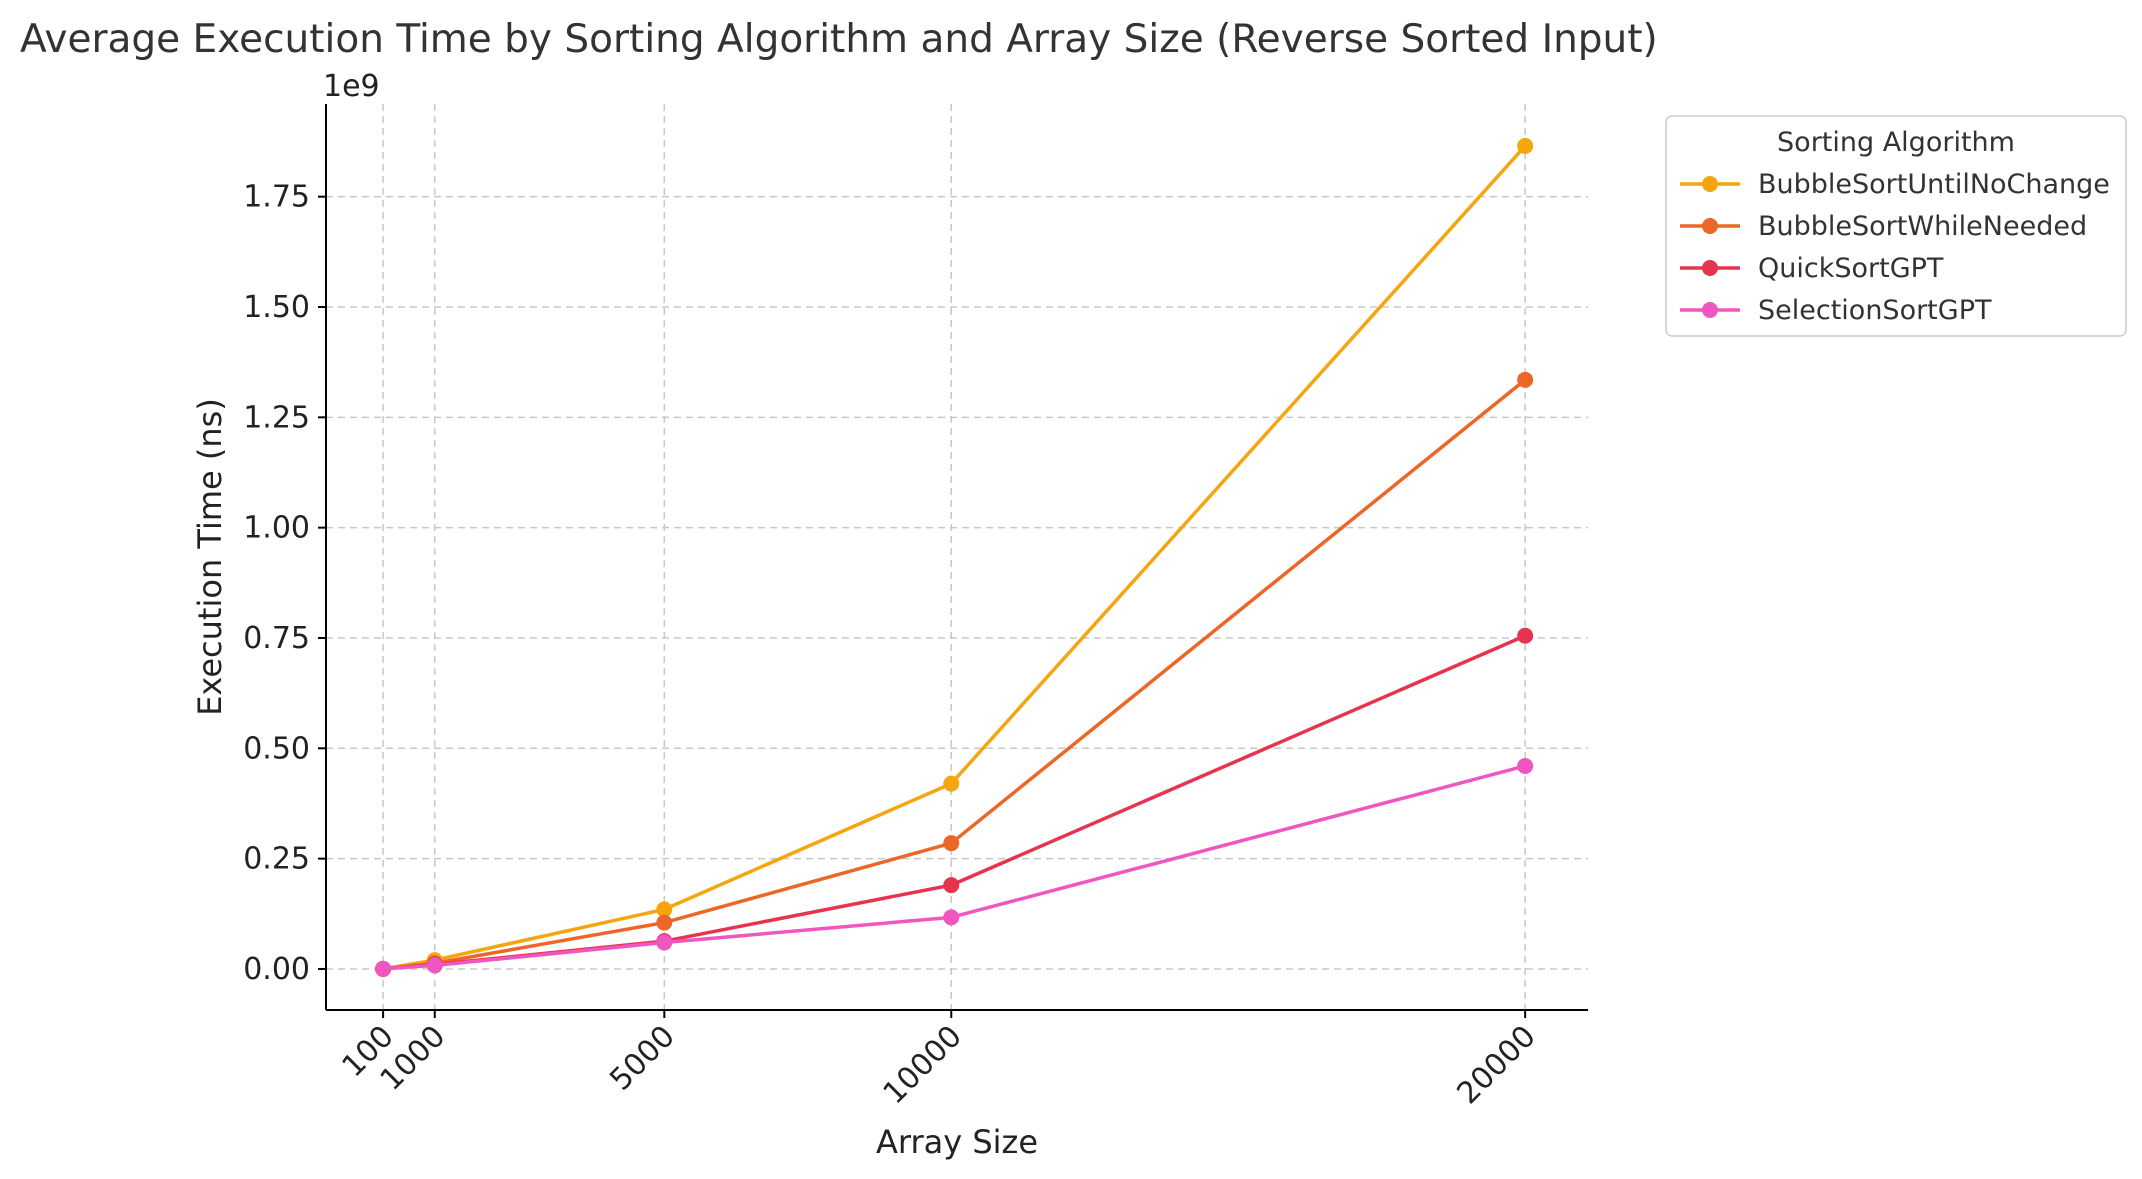 This screenshot has width=2142, height=1179. Describe the element at coordinates (276, 859) in the screenshot. I see `y-tick-label: 0.25` at that location.